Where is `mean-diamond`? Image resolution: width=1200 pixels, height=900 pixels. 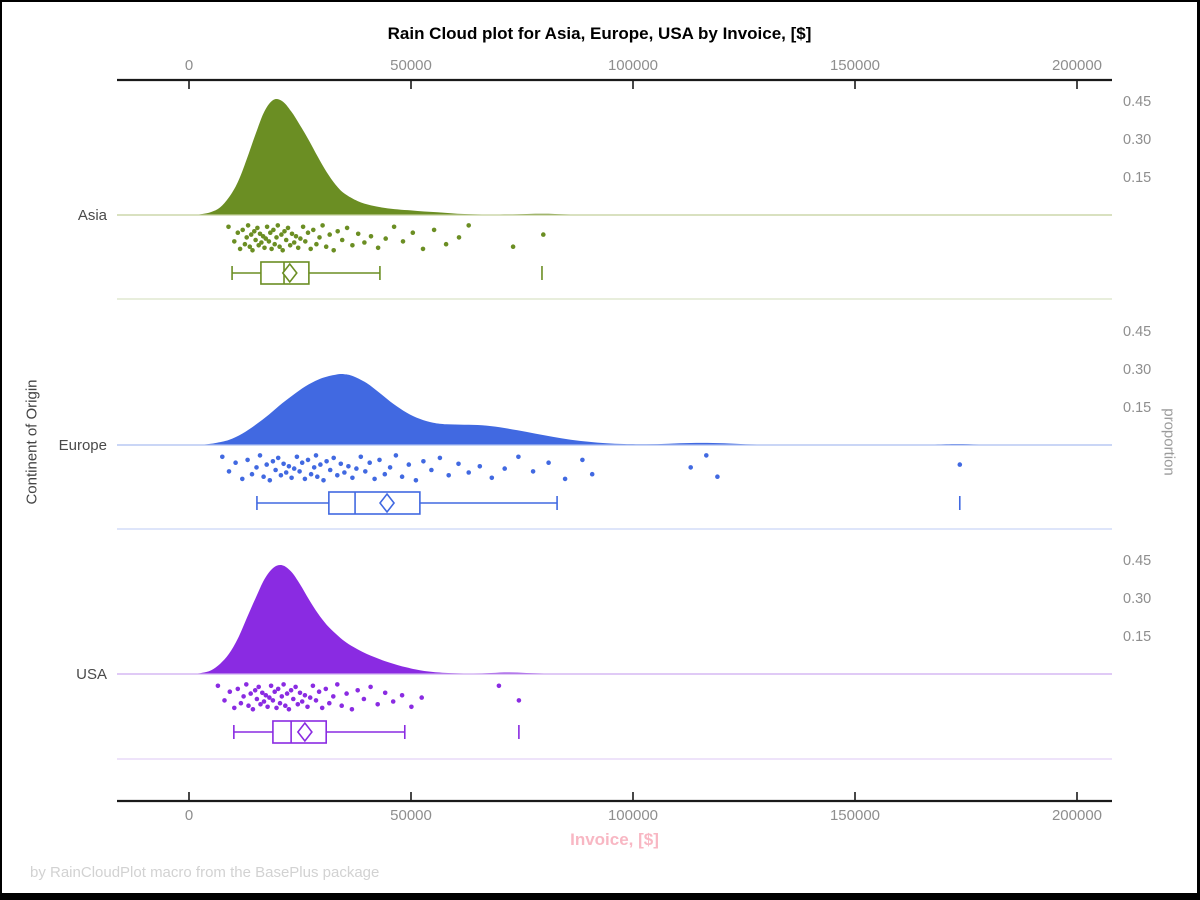
mean-diamond is located at coordinates (289, 273).